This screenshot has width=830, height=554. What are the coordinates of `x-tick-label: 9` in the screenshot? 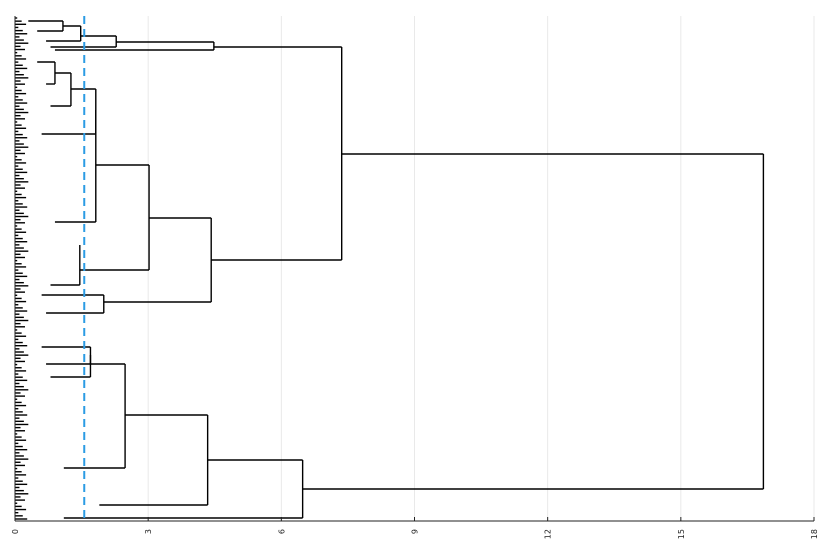 It's located at (415, 531).